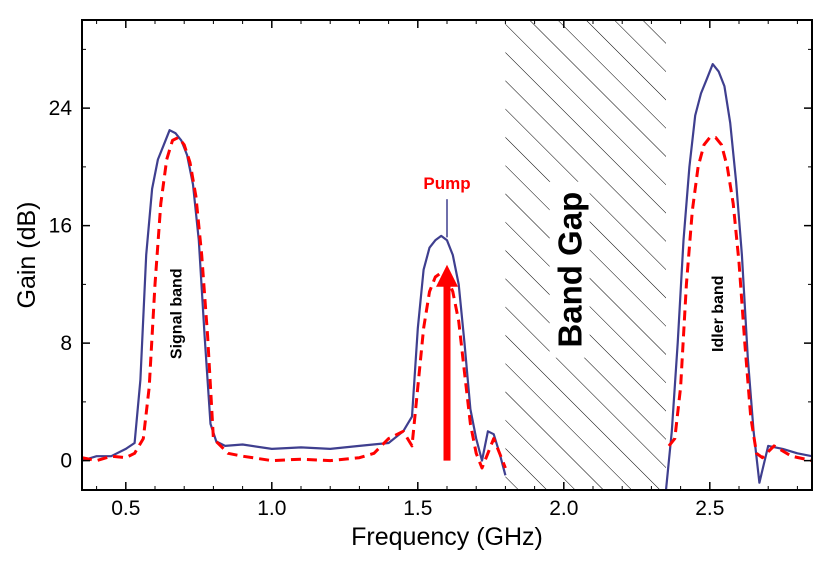 The image size is (831, 570). Describe the element at coordinates (176, 313) in the screenshot. I see `signal-band-label: Signal band` at that location.